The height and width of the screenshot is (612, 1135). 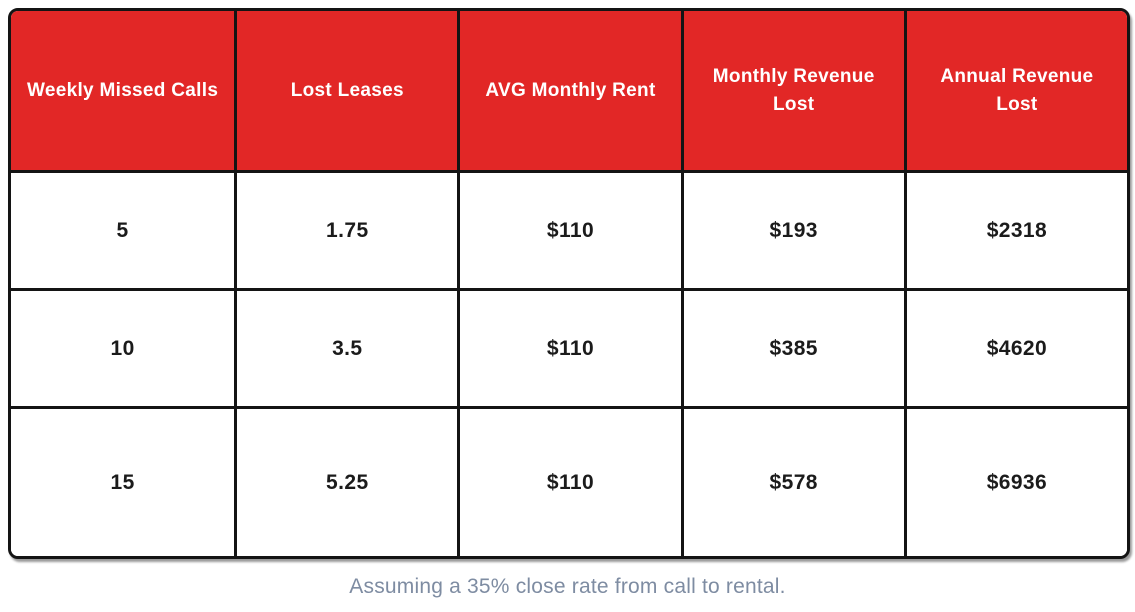 I want to click on cell-lost-leases: 3.5, so click(x=345, y=348).